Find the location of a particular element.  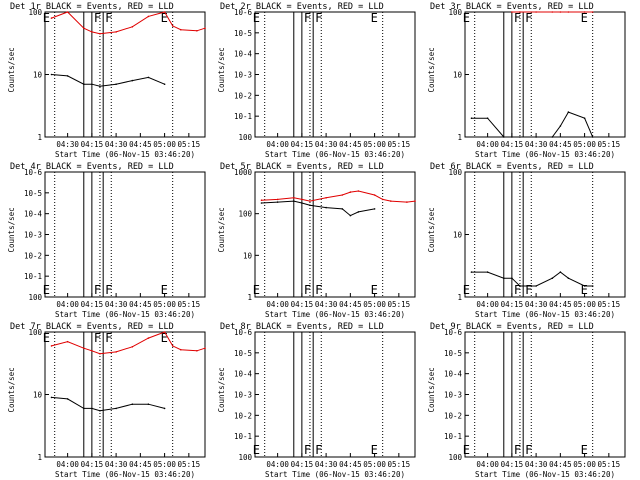

panel-title: Det 9r BLACK = Events, RED = LLD is located at coordinates (512, 327).